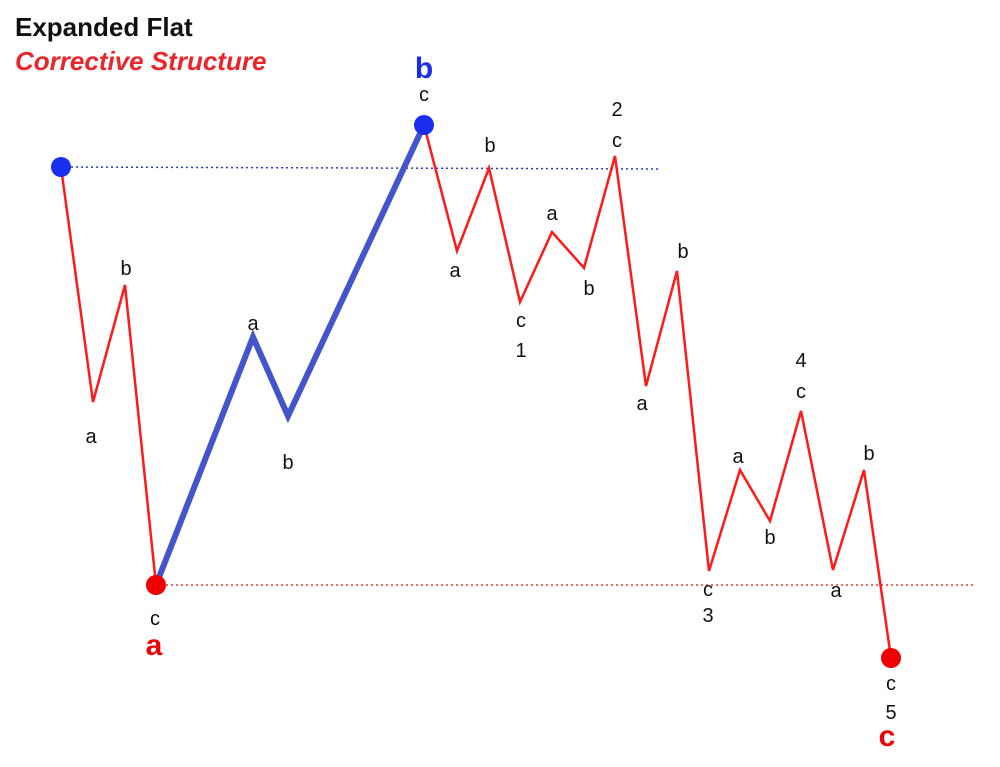 The width and height of the screenshot is (1000, 767). What do you see at coordinates (616, 110) in the screenshot?
I see `label-num-2: 2` at bounding box center [616, 110].